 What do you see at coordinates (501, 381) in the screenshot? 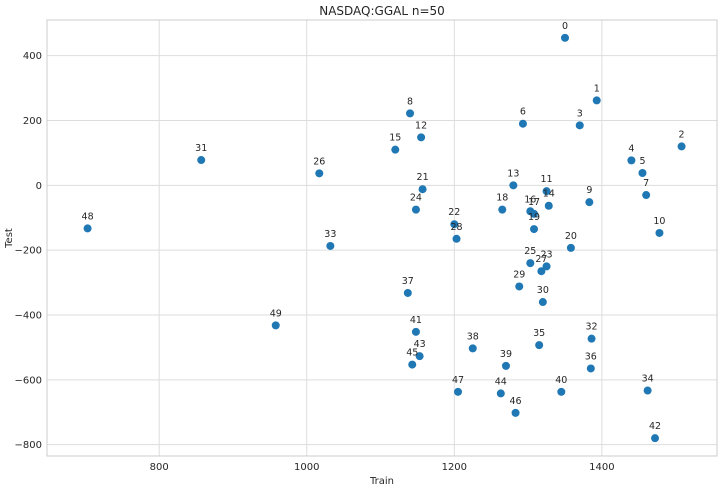
I see `data-point-label: 44` at bounding box center [501, 381].